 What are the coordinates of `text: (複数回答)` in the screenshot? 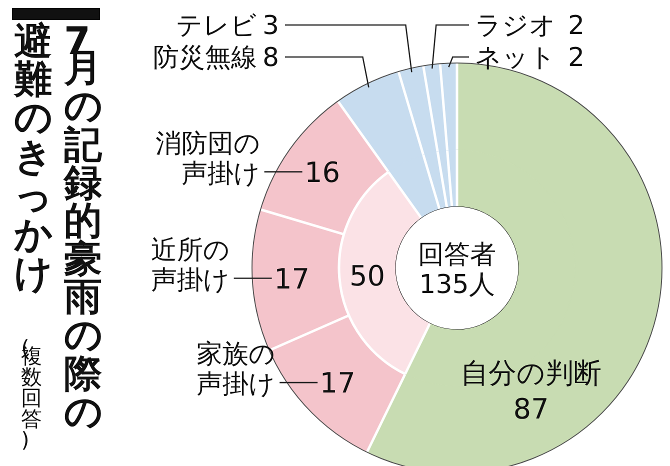 It's located at (31, 394).